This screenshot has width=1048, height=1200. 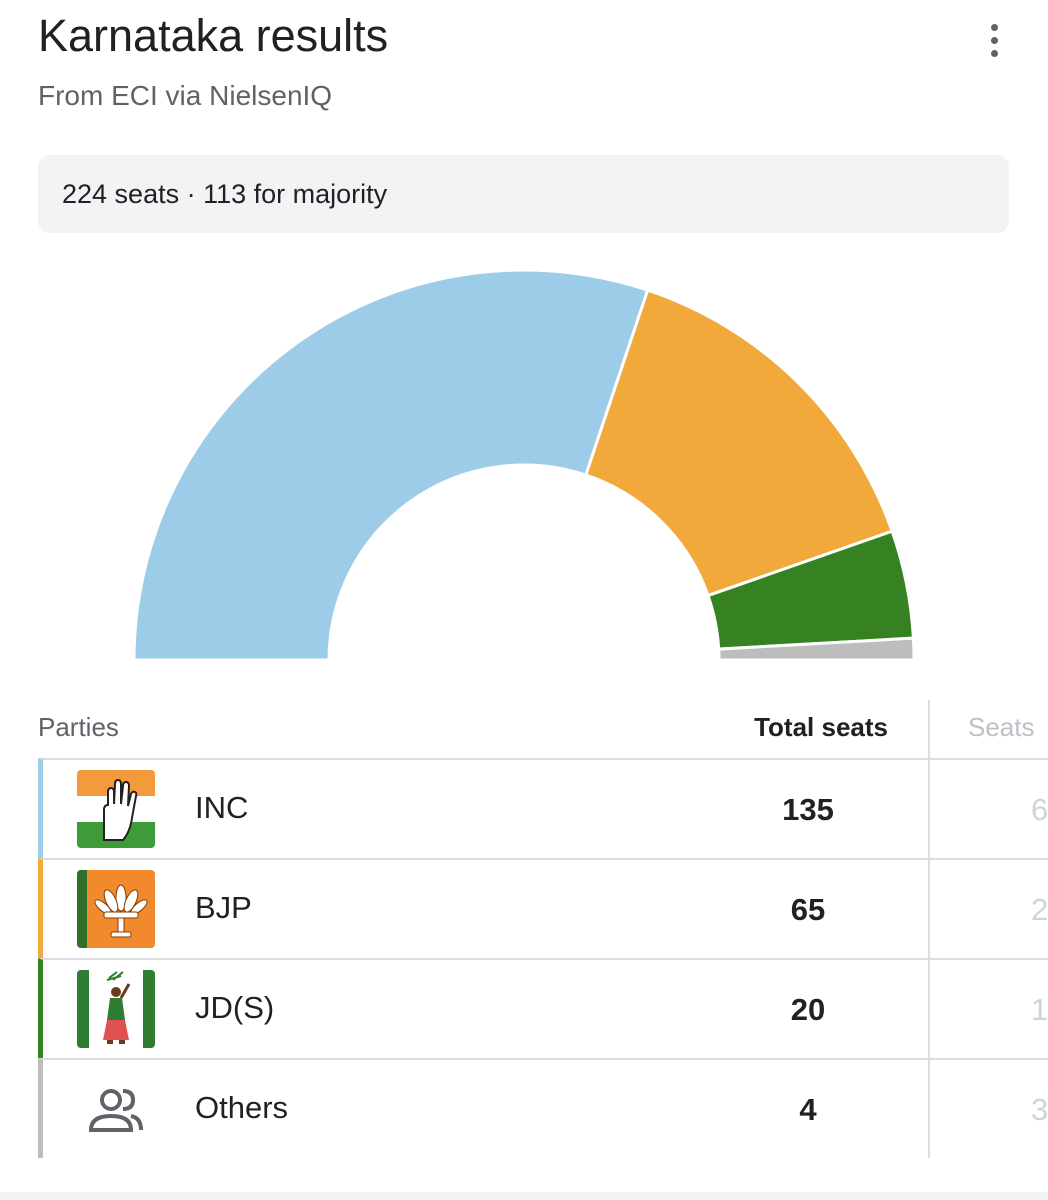 What do you see at coordinates (1039, 1109) in the screenshot?
I see `party-seats-next-col: 3` at bounding box center [1039, 1109].